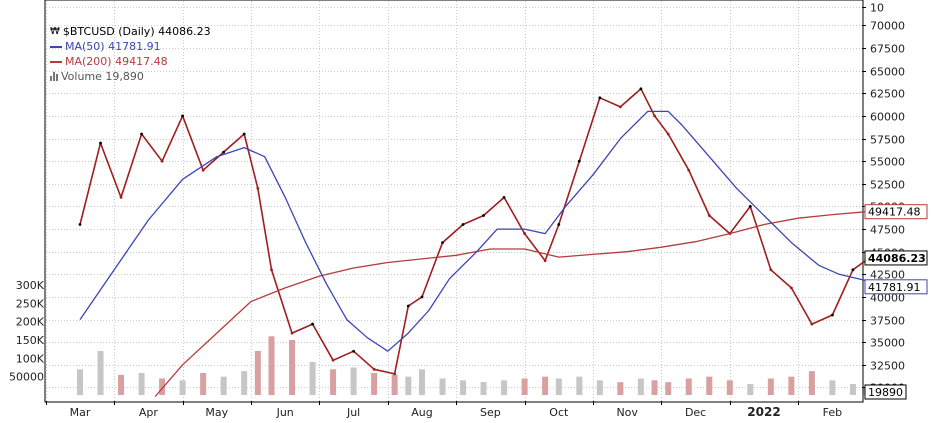 The height and width of the screenshot is (423, 936). I want to click on price-tick-label: 47500, so click(887, 230).